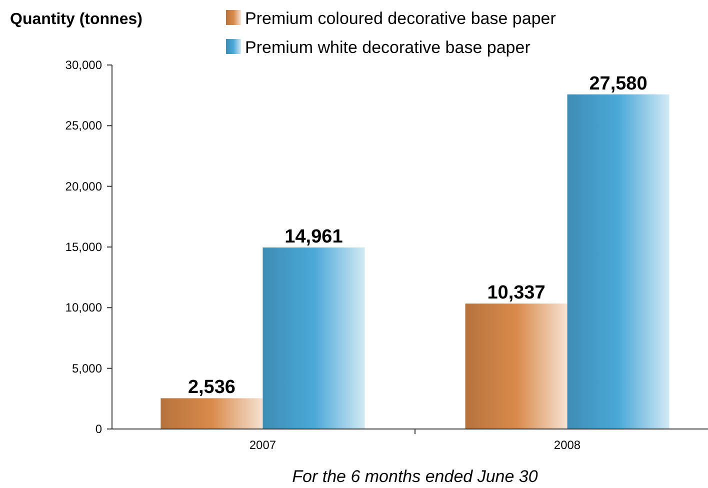 Image resolution: width=708 pixels, height=488 pixels. What do you see at coordinates (388, 47) in the screenshot?
I see `legend-label: Premium white decorative base paper` at bounding box center [388, 47].